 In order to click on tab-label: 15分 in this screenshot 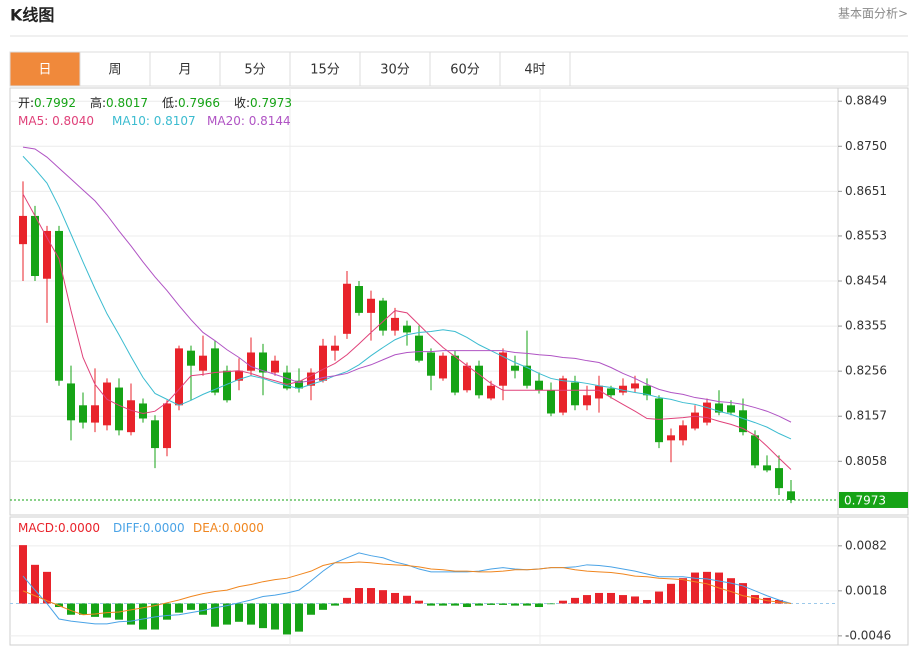, I will do `click(325, 70)`.